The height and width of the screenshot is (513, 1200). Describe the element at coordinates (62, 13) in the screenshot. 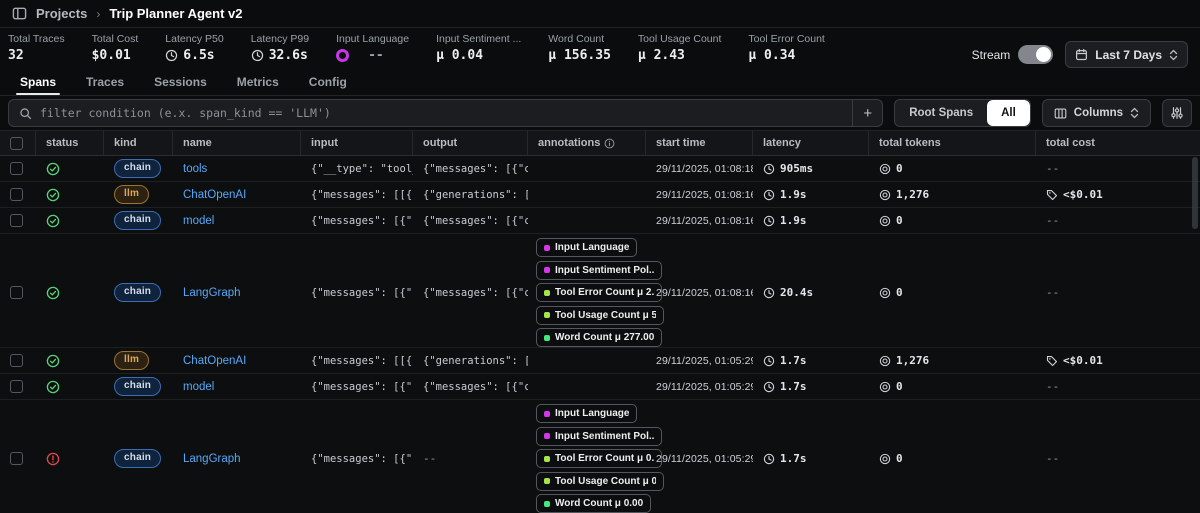

I see `breadcrumb-projects: Projects` at that location.